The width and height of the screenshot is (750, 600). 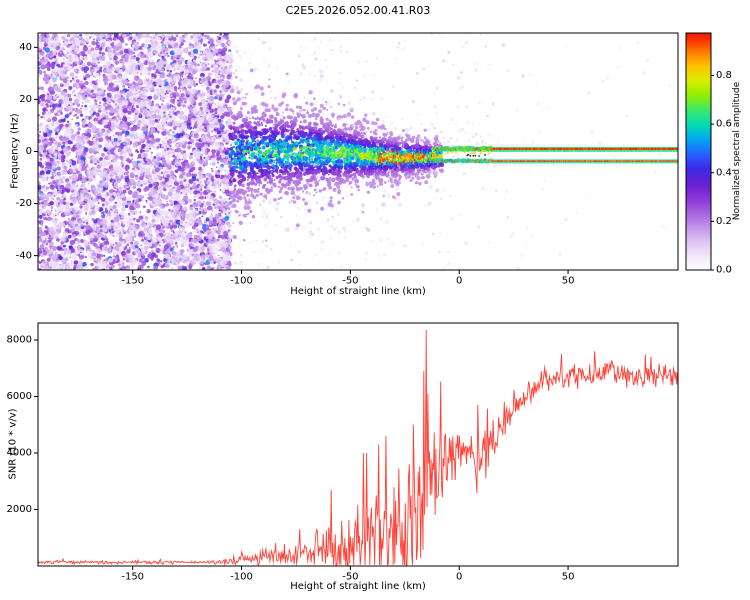 I want to click on colorbar-label: Normalized spectral amplitude, so click(x=737, y=151).